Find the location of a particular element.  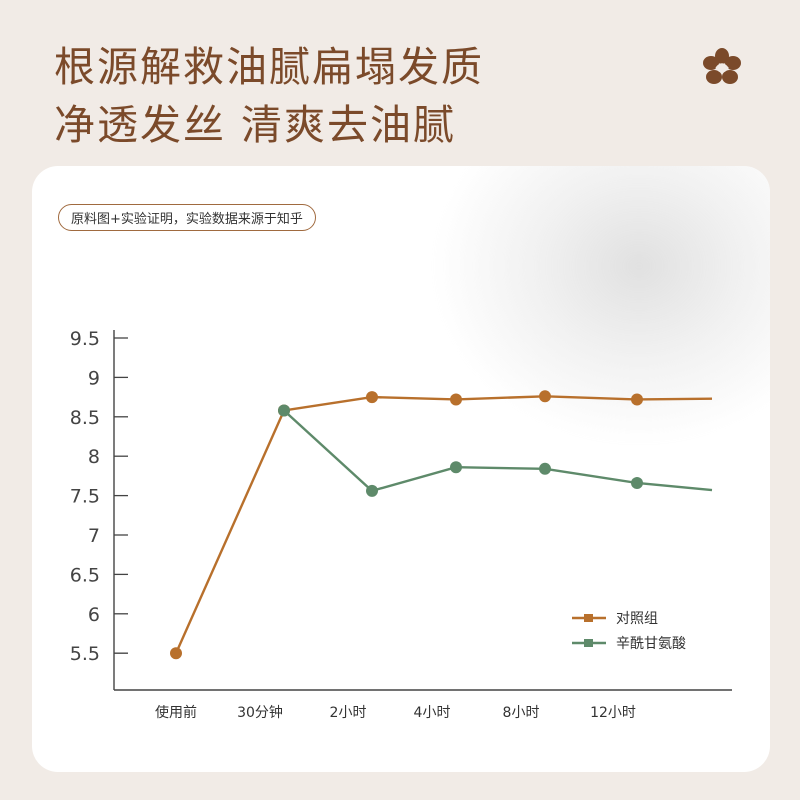

legend-label: 对照组 is located at coordinates (637, 619).